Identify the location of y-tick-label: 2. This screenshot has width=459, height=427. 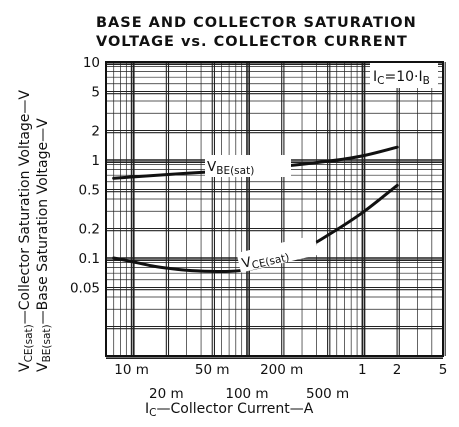
(95, 131).